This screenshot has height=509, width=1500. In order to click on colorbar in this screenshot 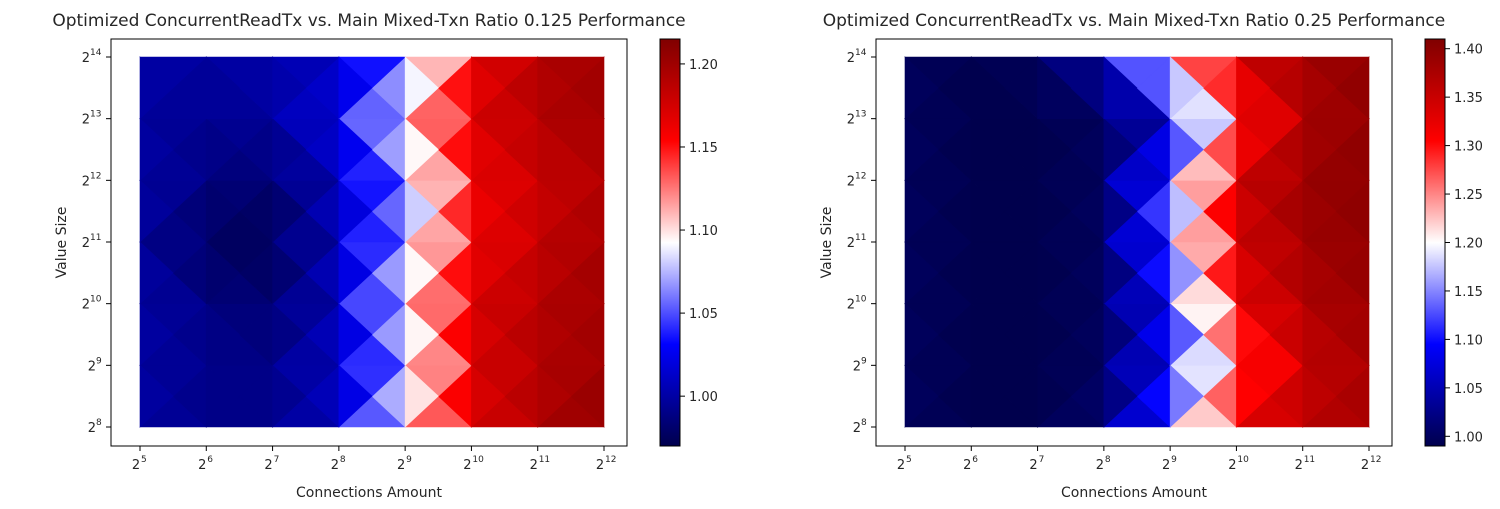, I will do `click(670, 242)`.